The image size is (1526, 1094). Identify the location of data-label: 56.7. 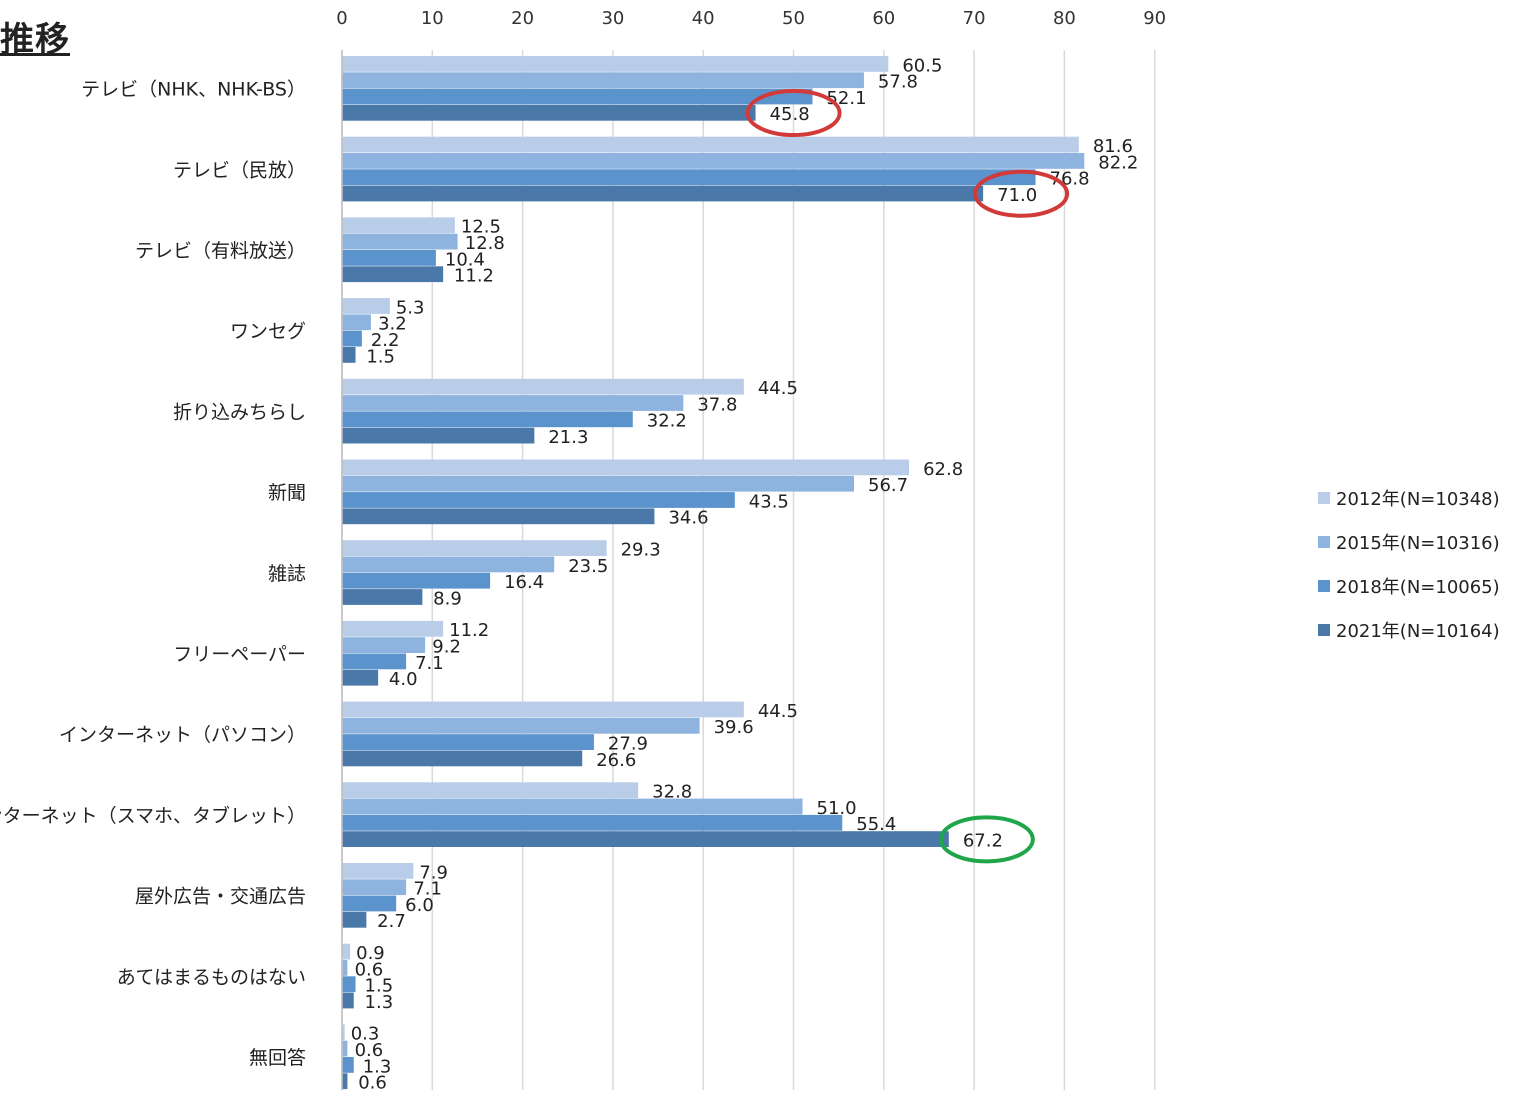
(888, 485).